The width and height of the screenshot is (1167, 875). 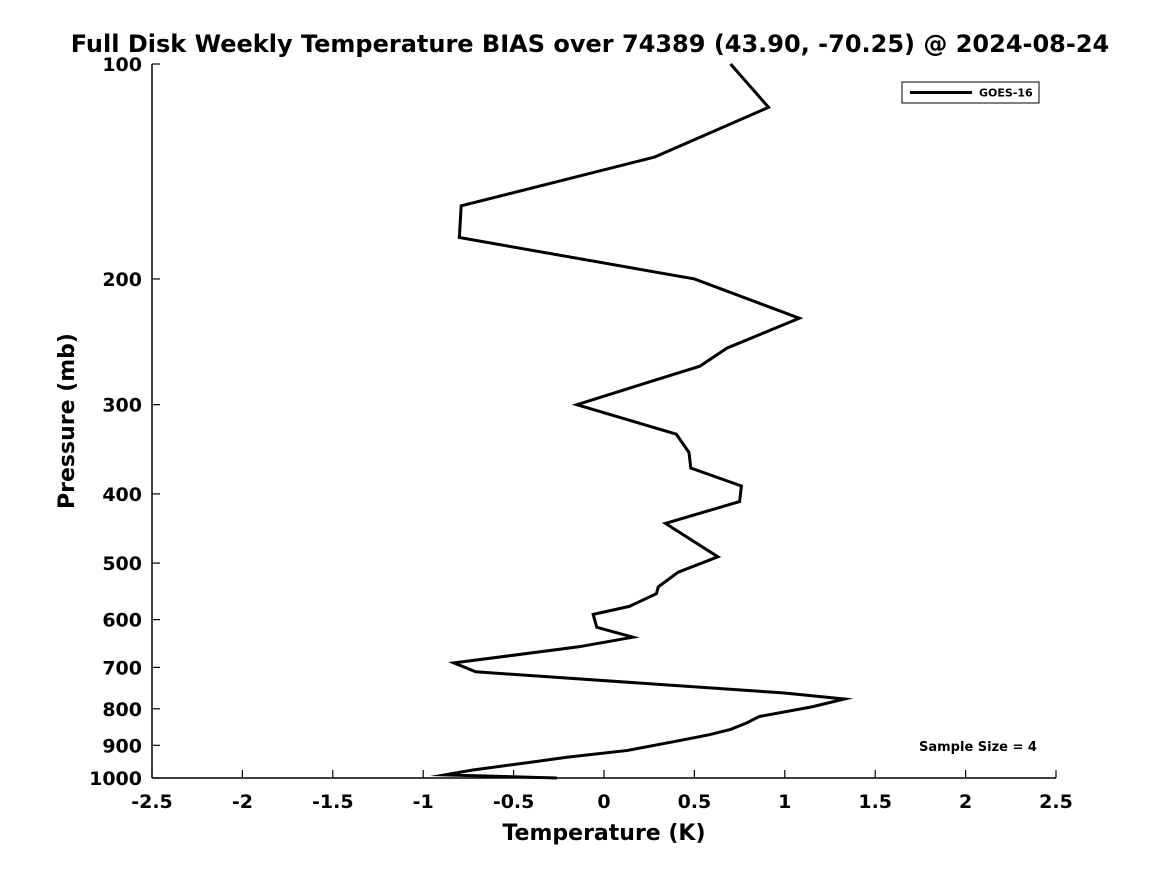 I want to click on y-tick-label: 200, so click(x=122, y=280).